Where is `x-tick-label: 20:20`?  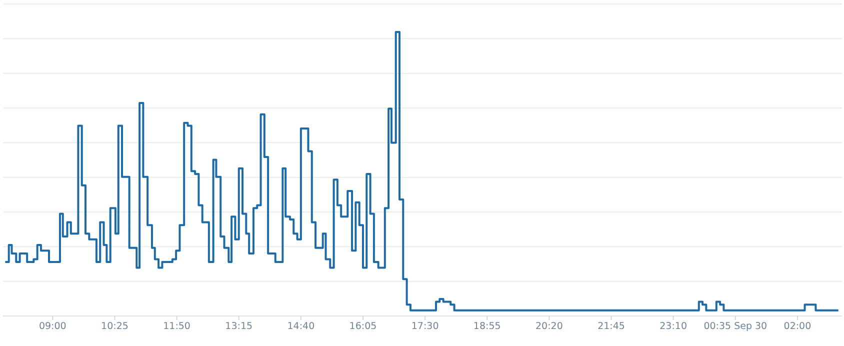
x-tick-label: 20:20 is located at coordinates (549, 326).